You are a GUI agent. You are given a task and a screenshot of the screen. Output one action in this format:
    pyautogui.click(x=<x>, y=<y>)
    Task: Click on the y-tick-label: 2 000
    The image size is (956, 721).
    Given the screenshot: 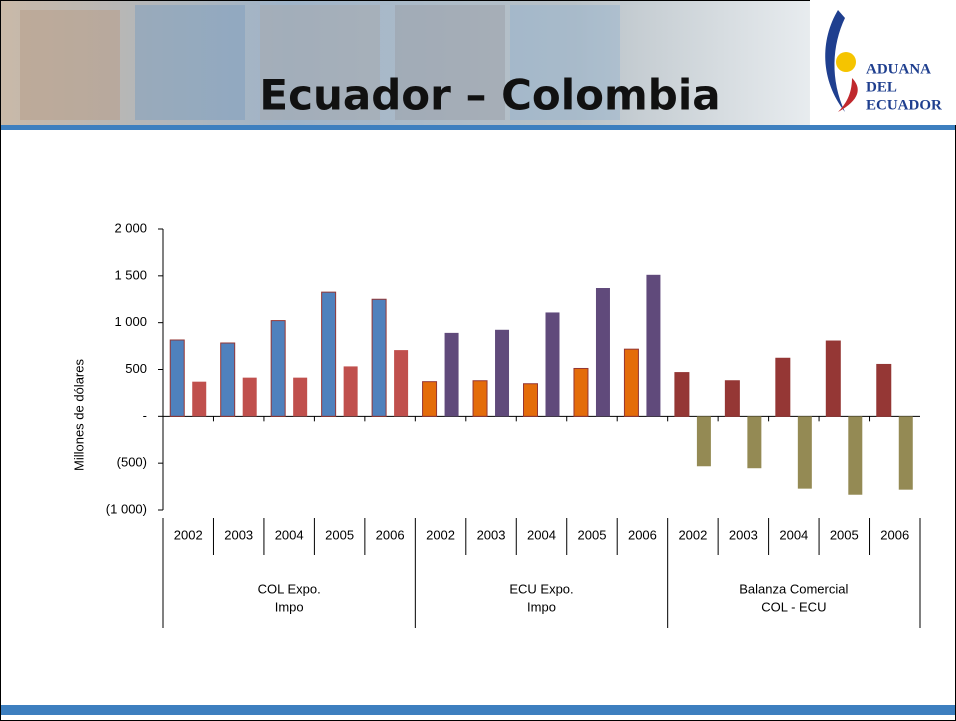 What is the action you would take?
    pyautogui.click(x=130, y=227)
    